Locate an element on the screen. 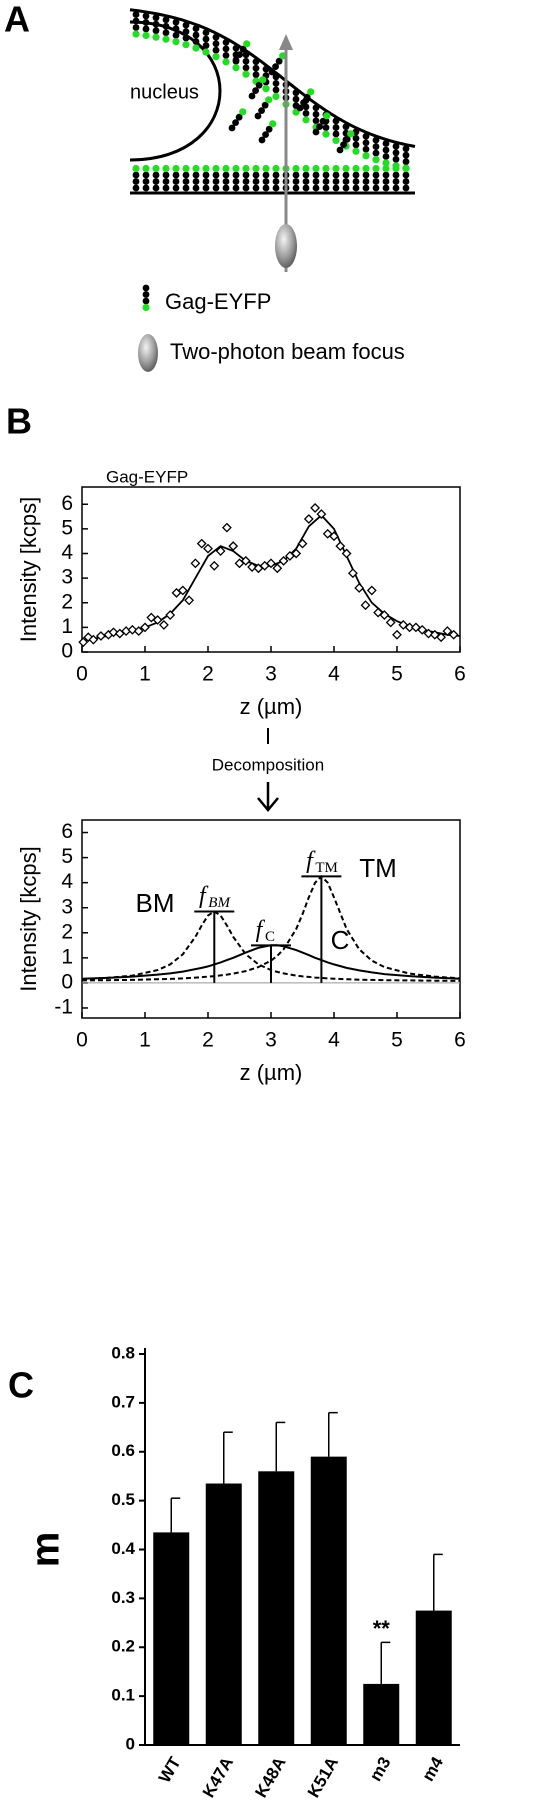 The image size is (534, 1800). y-tick-label: 0.8 is located at coordinates (123, 1352).